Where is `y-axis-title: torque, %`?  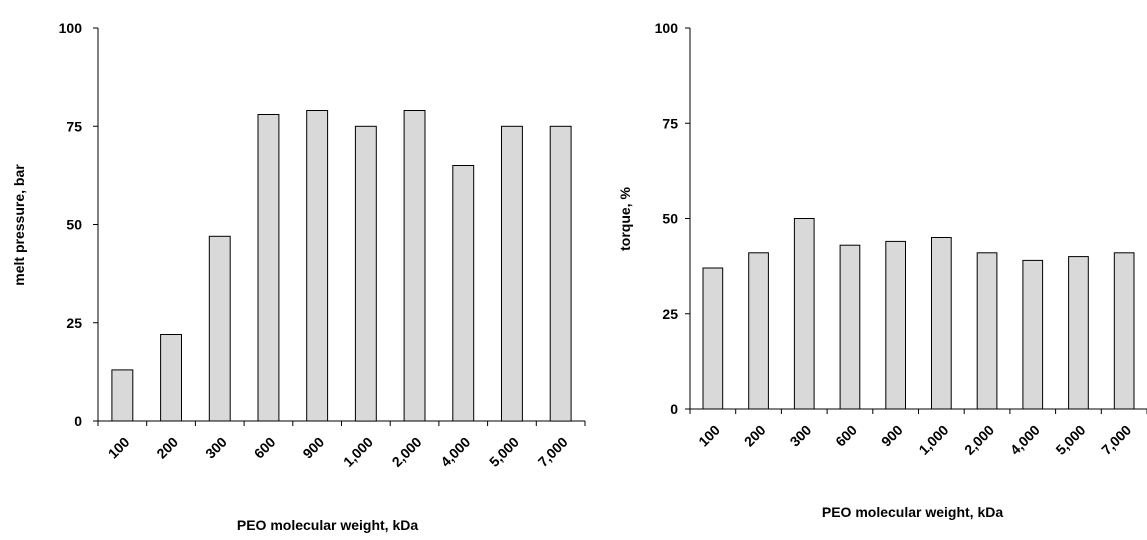
y-axis-title: torque, % is located at coordinates (625, 219).